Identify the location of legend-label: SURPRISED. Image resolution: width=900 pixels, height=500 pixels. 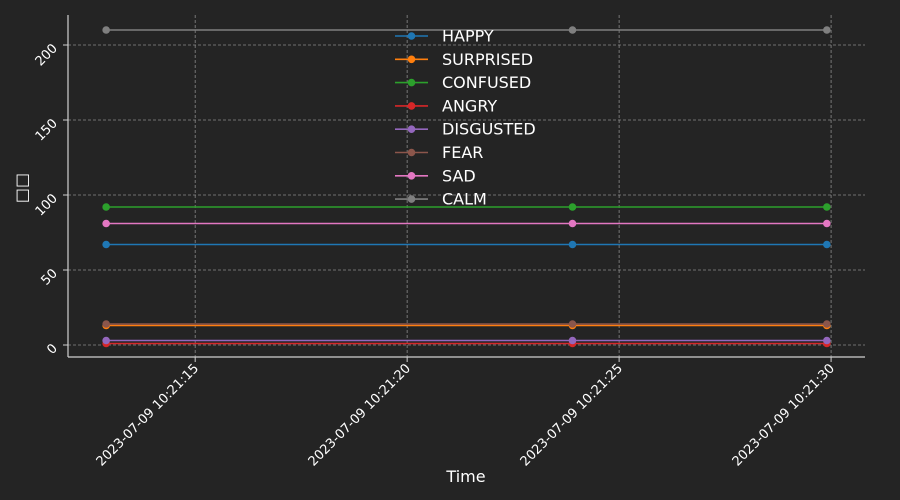
(487, 59).